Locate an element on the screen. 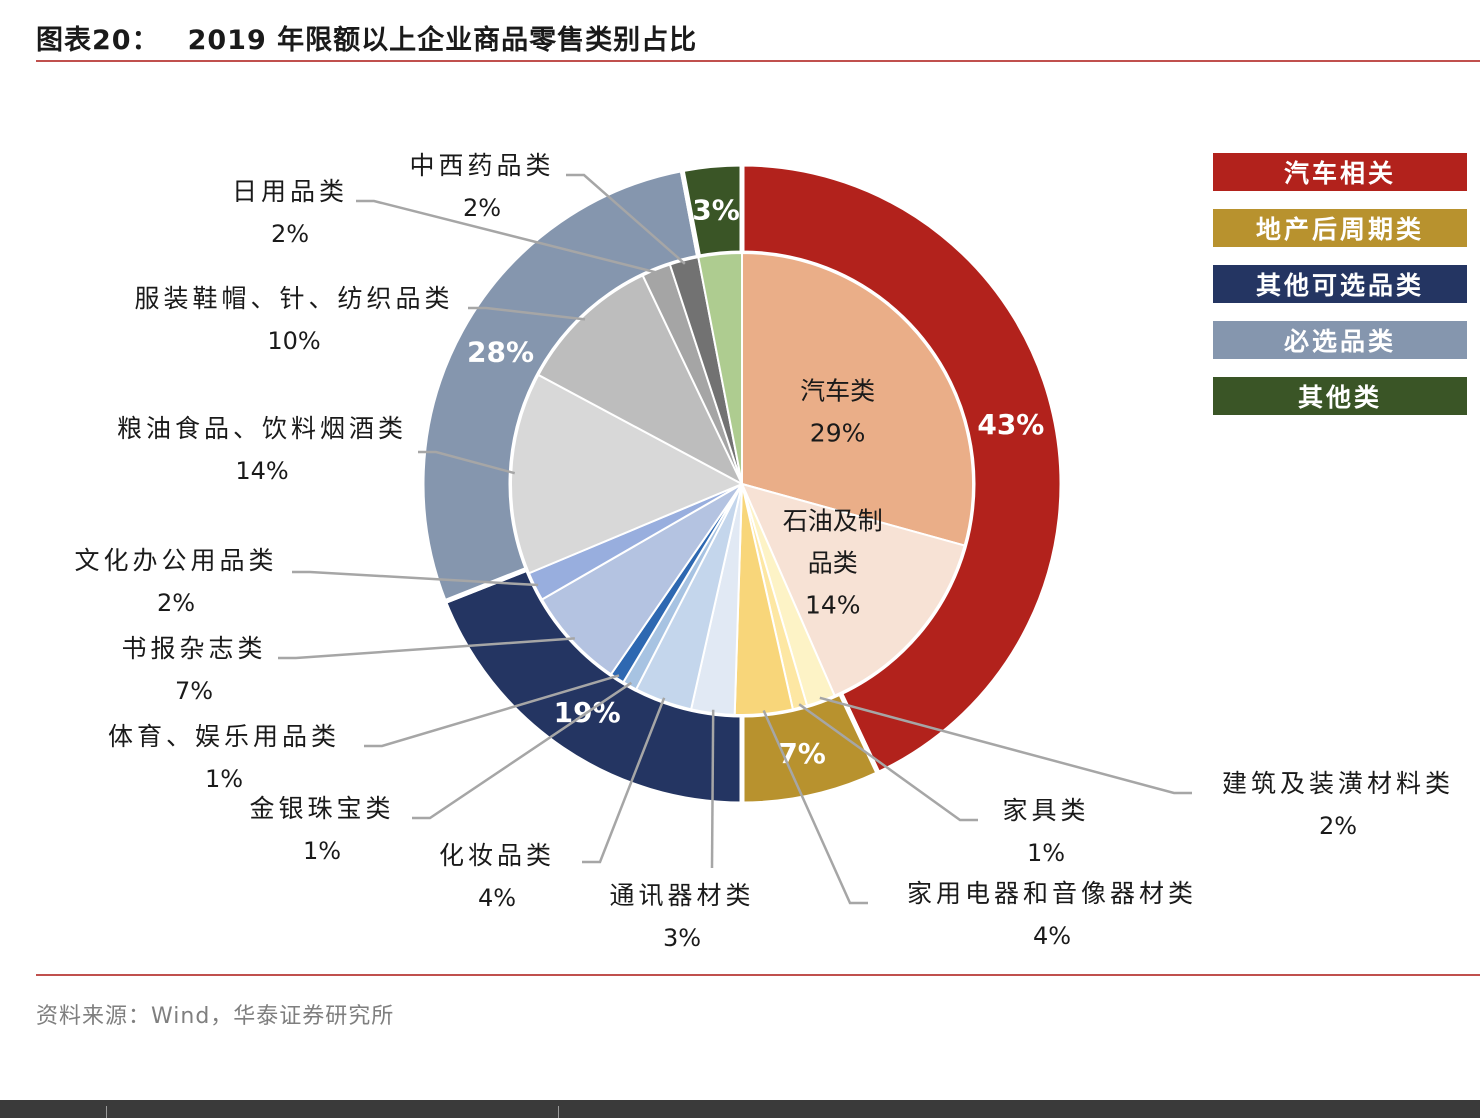 This screenshot has height=1118, width=1480. inner-slice-name: 家具类 is located at coordinates (1045, 810).